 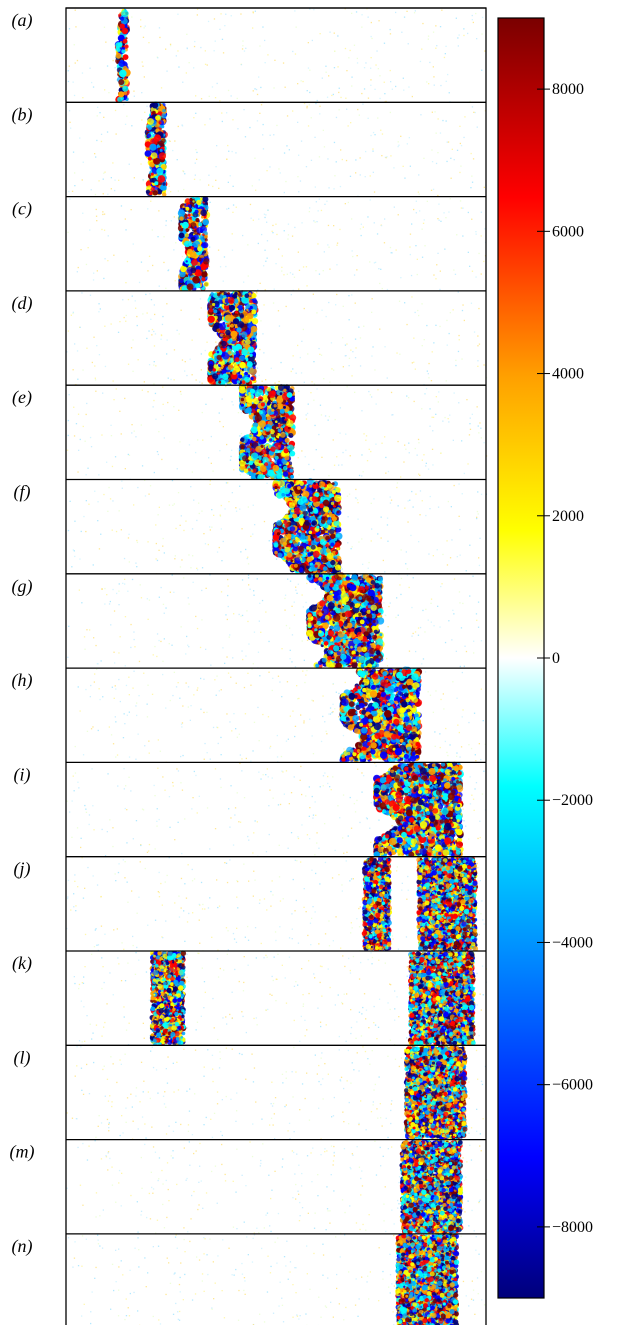 What do you see at coordinates (22, 397) in the screenshot?
I see `panel-label: (e)` at bounding box center [22, 397].